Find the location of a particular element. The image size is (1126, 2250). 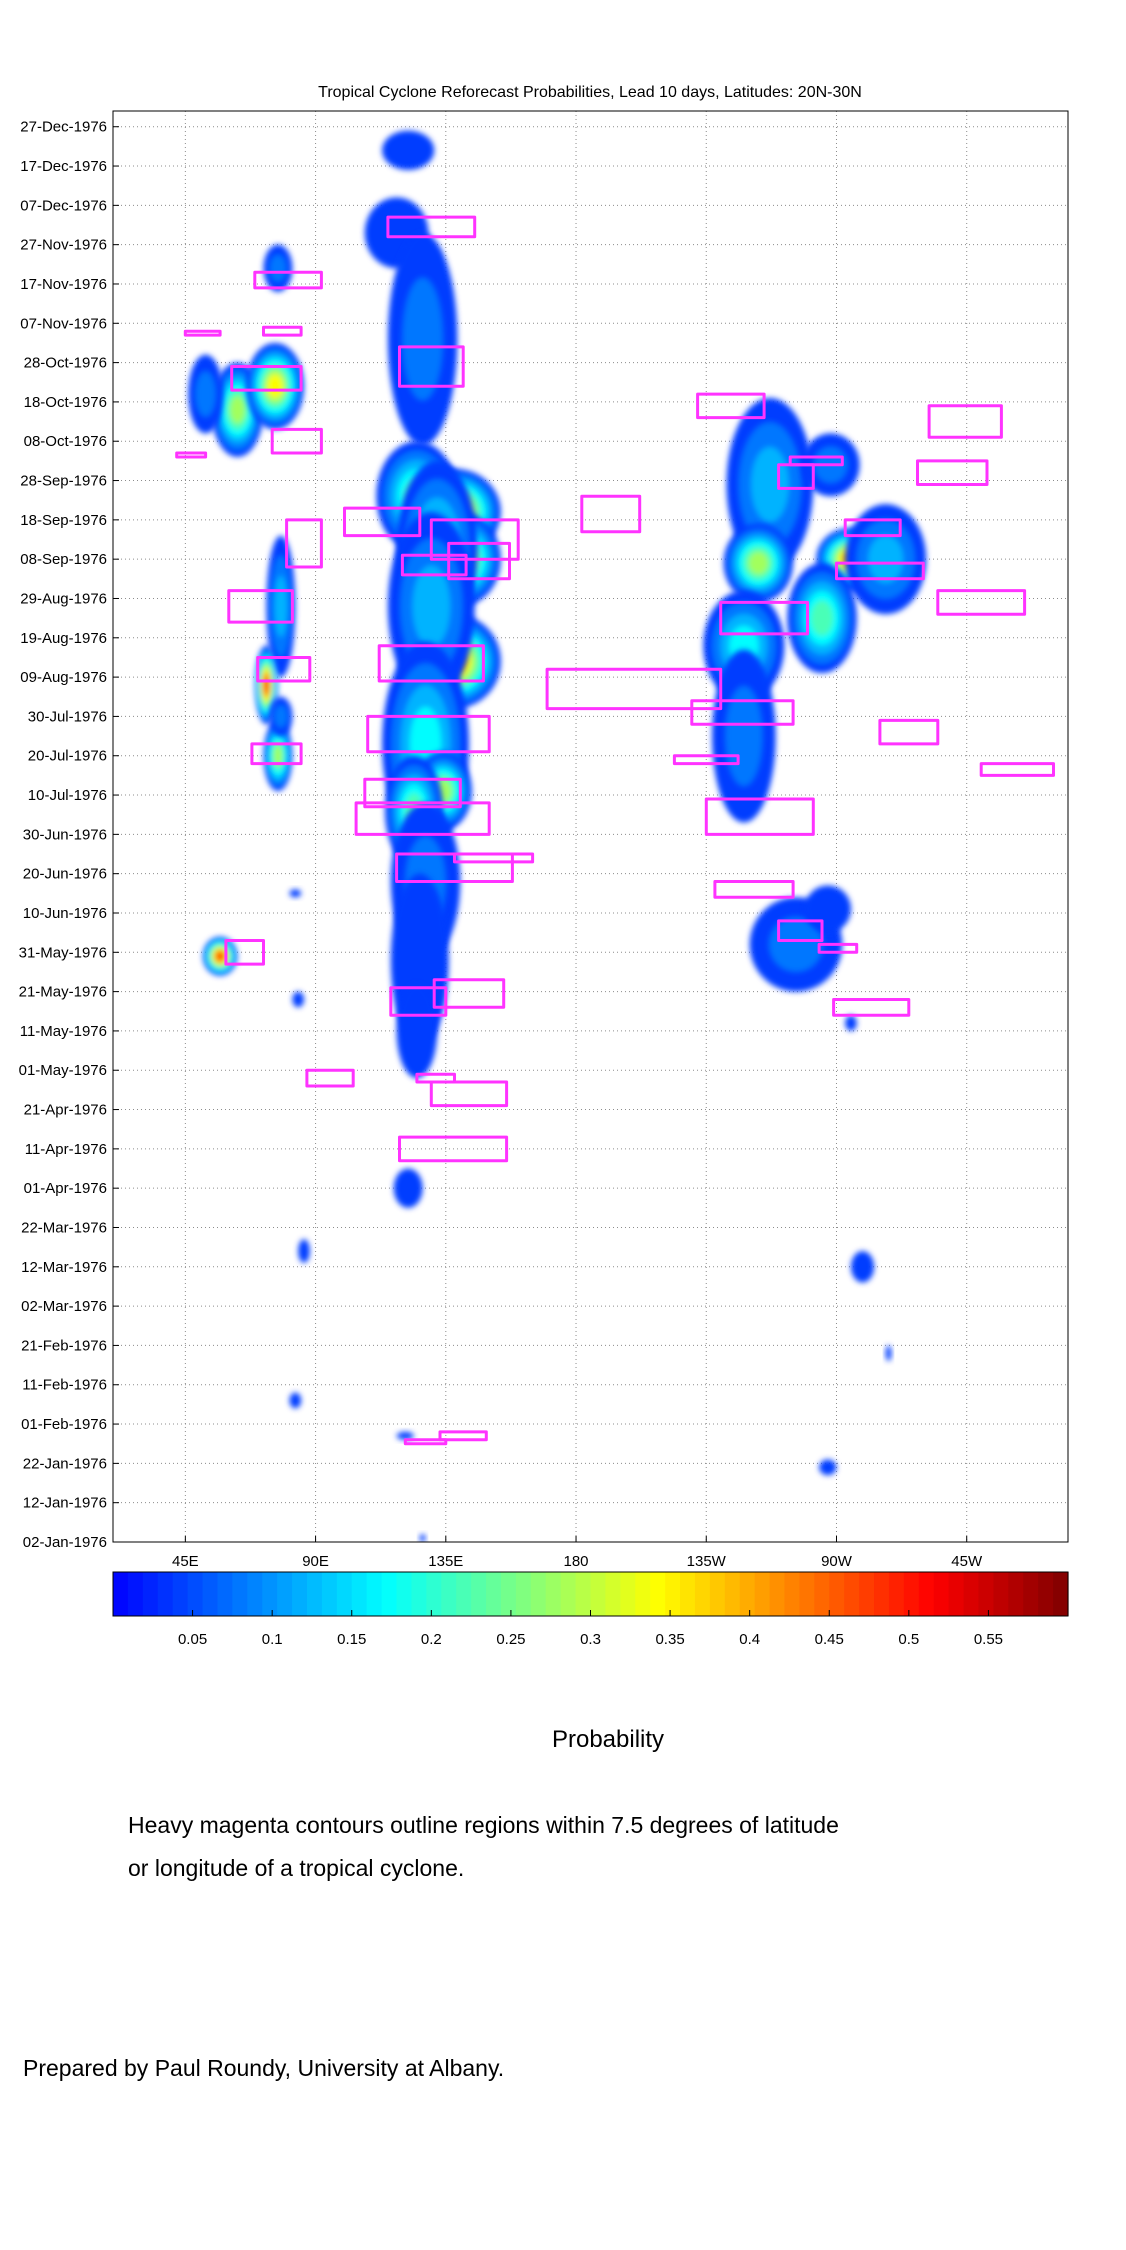

y-tick-label: 30-Jun-1976 is located at coordinates (65, 834).